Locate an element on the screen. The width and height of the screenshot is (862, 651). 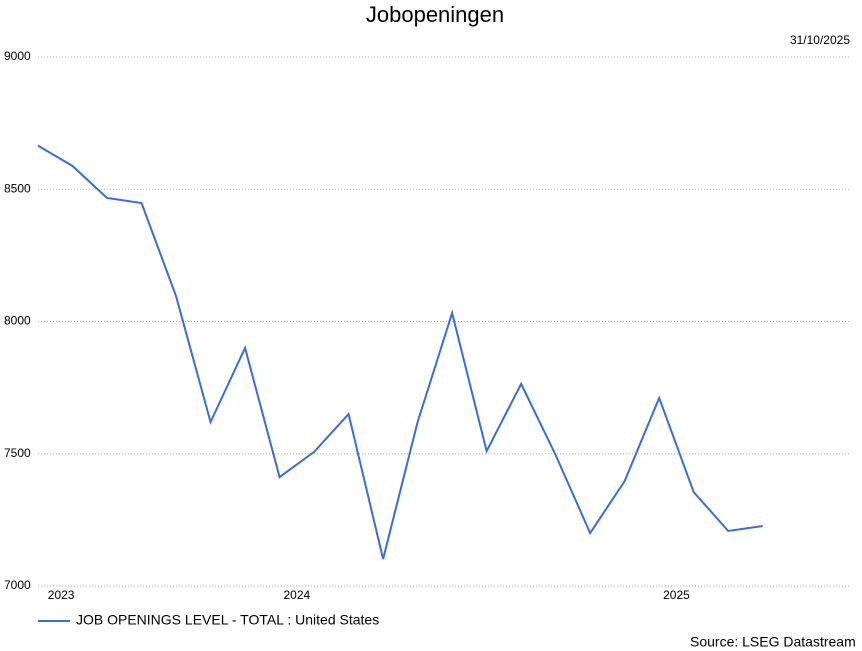
y-tick-label: 8500 is located at coordinates (17, 188).